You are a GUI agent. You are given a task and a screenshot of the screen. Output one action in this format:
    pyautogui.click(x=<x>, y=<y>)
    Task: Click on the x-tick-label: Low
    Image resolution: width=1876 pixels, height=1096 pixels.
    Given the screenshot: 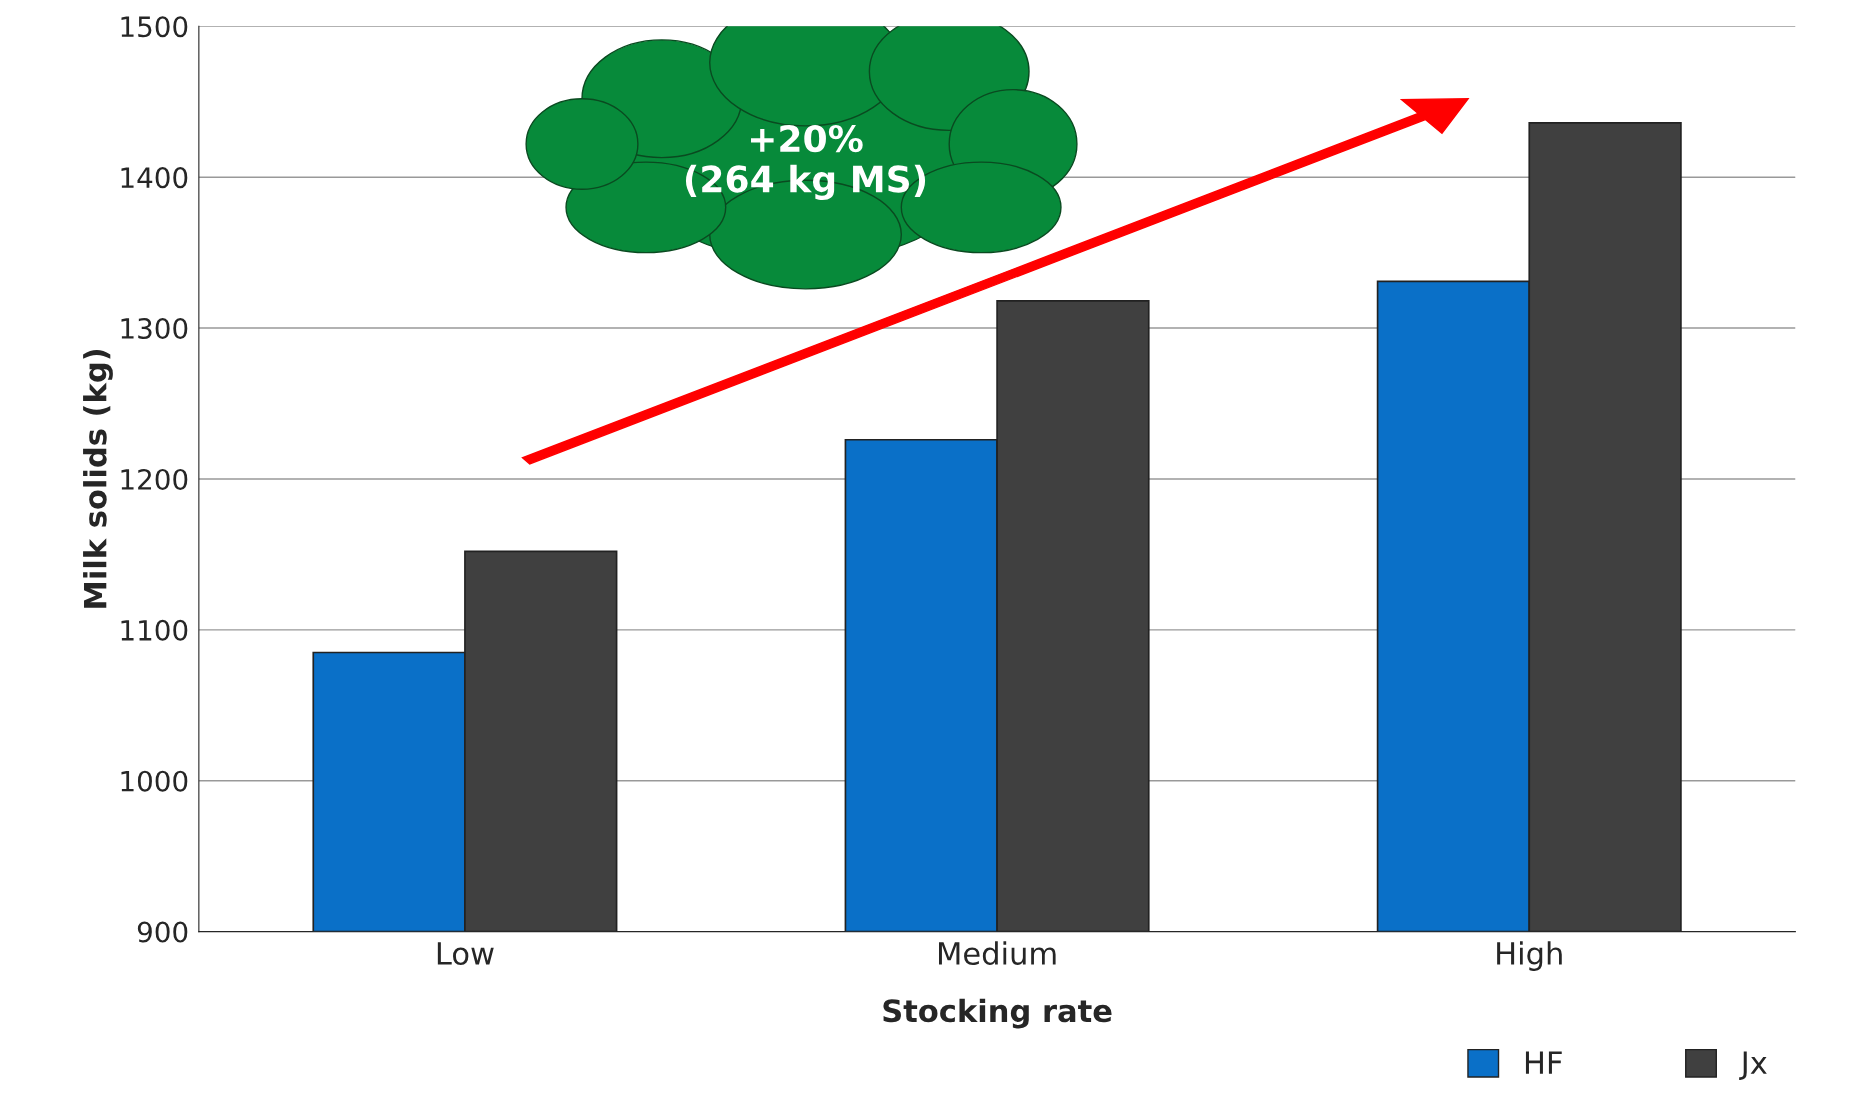 What is the action you would take?
    pyautogui.click(x=465, y=953)
    